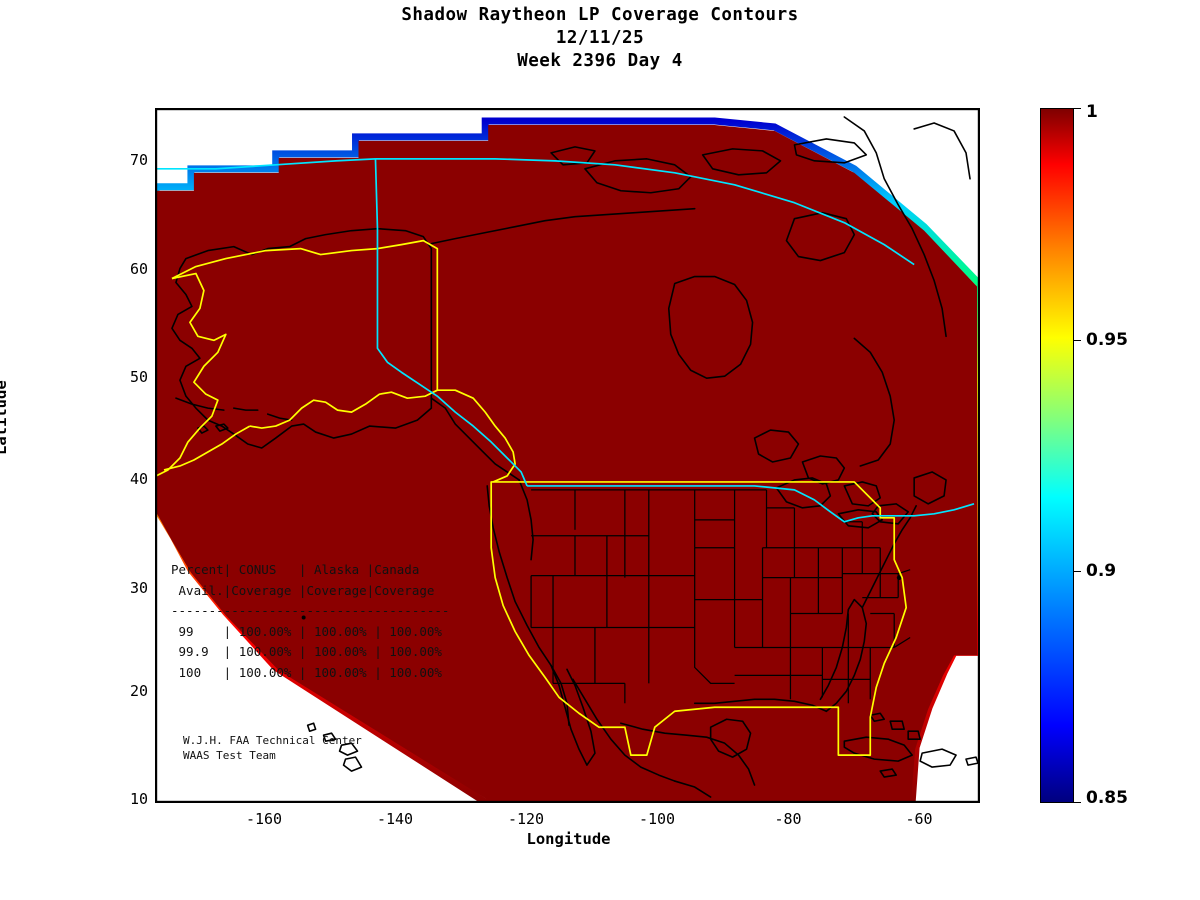 The height and width of the screenshot is (900, 1200). What do you see at coordinates (600, 15) in the screenshot?
I see `title-line-1: Shadow Raytheon LP Coverage Contours` at bounding box center [600, 15].